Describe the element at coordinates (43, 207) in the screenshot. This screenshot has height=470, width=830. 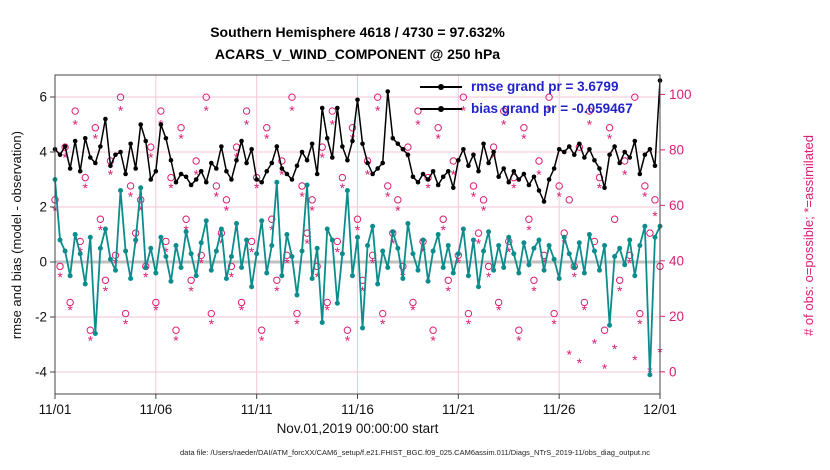
I see `svg-text: 2` at that location.